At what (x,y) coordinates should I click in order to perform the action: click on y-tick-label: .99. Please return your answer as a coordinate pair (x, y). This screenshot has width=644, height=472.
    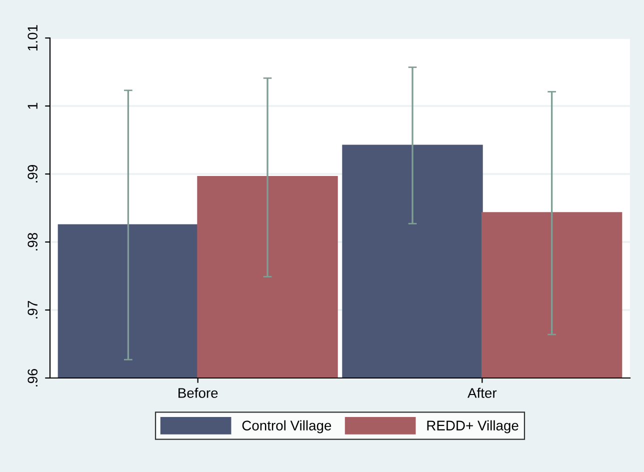
    Looking at the image, I should click on (33, 173).